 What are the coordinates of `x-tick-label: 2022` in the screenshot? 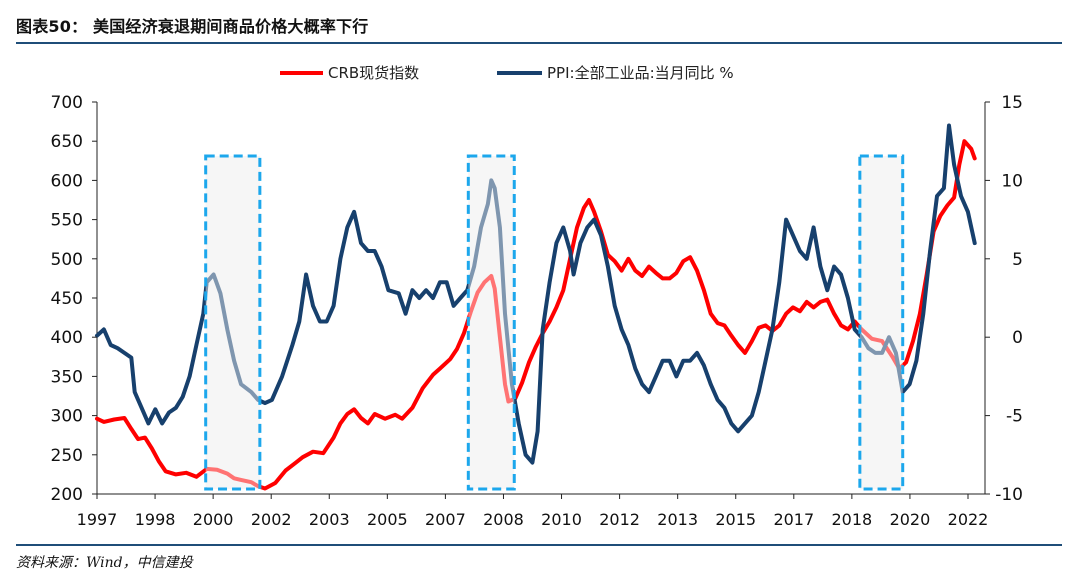 It's located at (968, 519).